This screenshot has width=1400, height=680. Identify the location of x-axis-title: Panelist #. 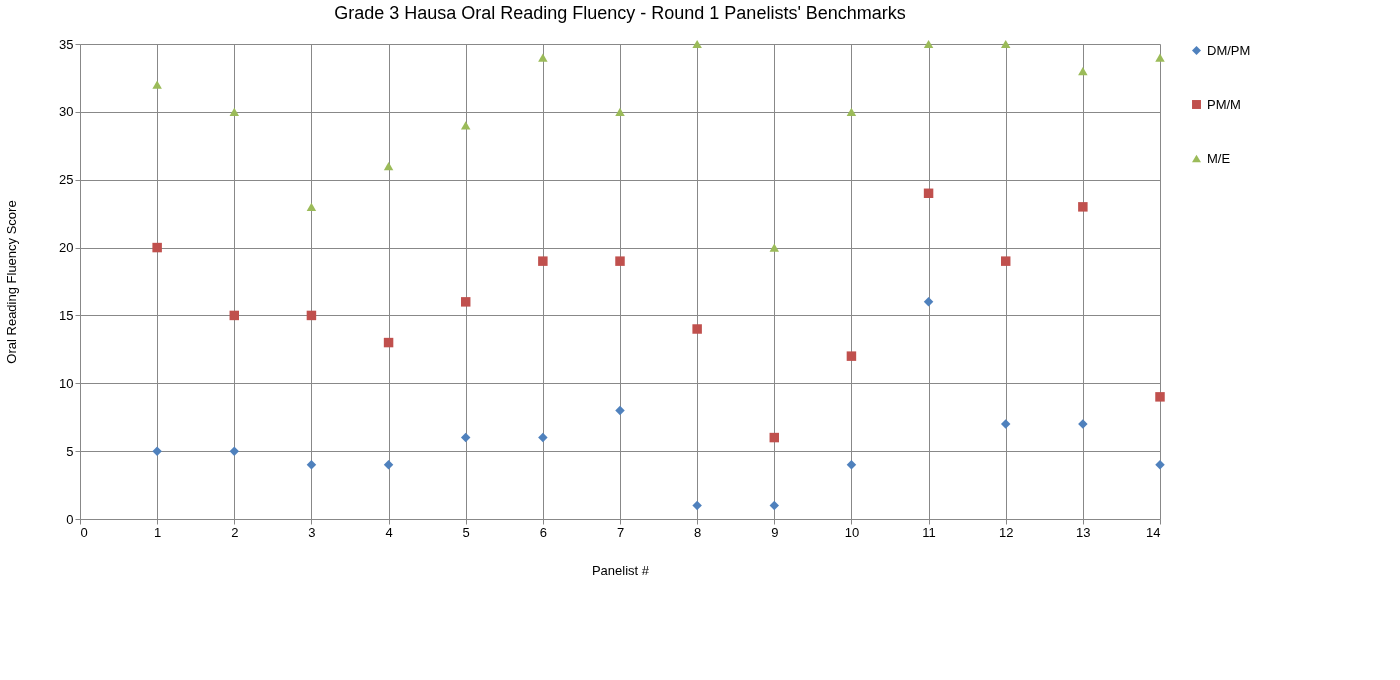
(620, 570).